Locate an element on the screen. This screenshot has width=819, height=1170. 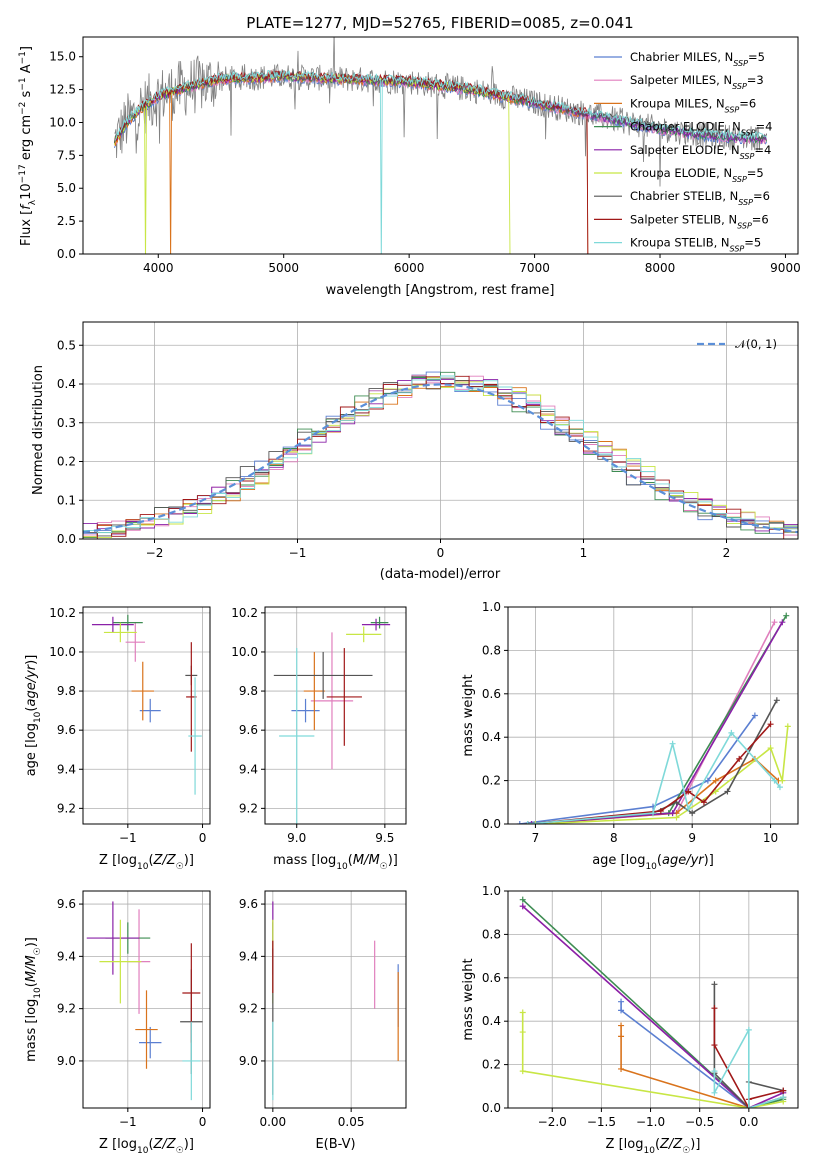
label-part: −2 is located at coordinates (23, 108).